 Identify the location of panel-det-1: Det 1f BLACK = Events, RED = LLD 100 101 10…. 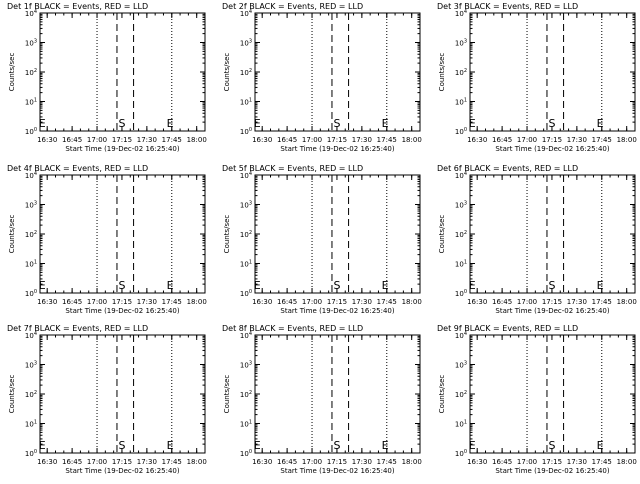
(107, 77).